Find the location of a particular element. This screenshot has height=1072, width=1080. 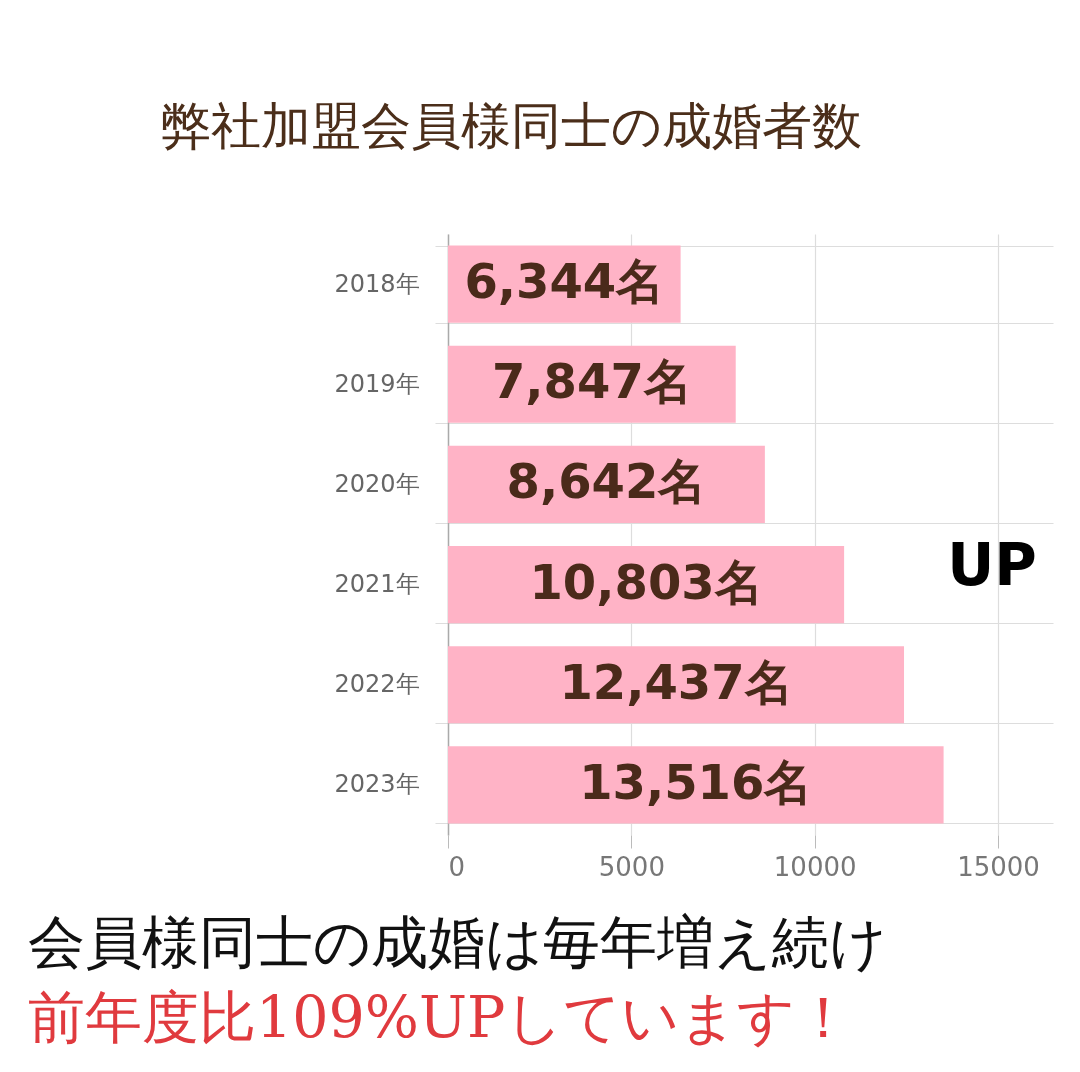

data-label: 6,344名 is located at coordinates (564, 281).